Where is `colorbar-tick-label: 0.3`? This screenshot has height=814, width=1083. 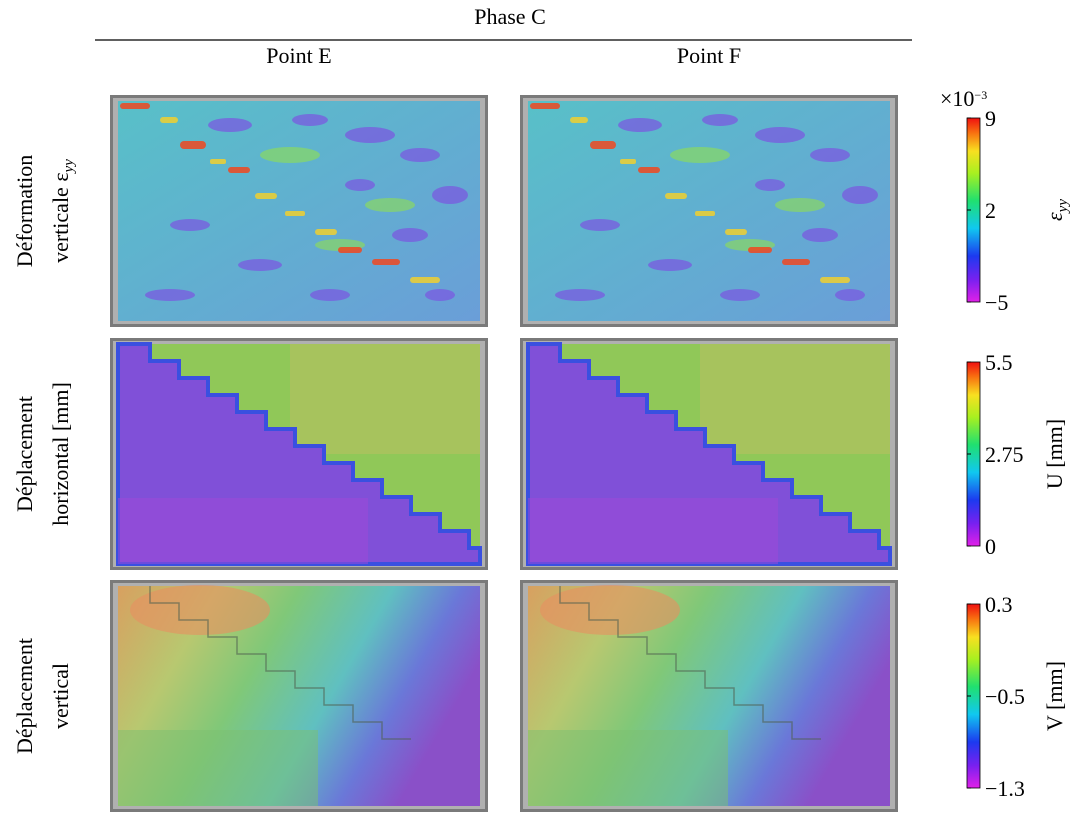 colorbar-tick-label: 0.3 is located at coordinates (999, 604).